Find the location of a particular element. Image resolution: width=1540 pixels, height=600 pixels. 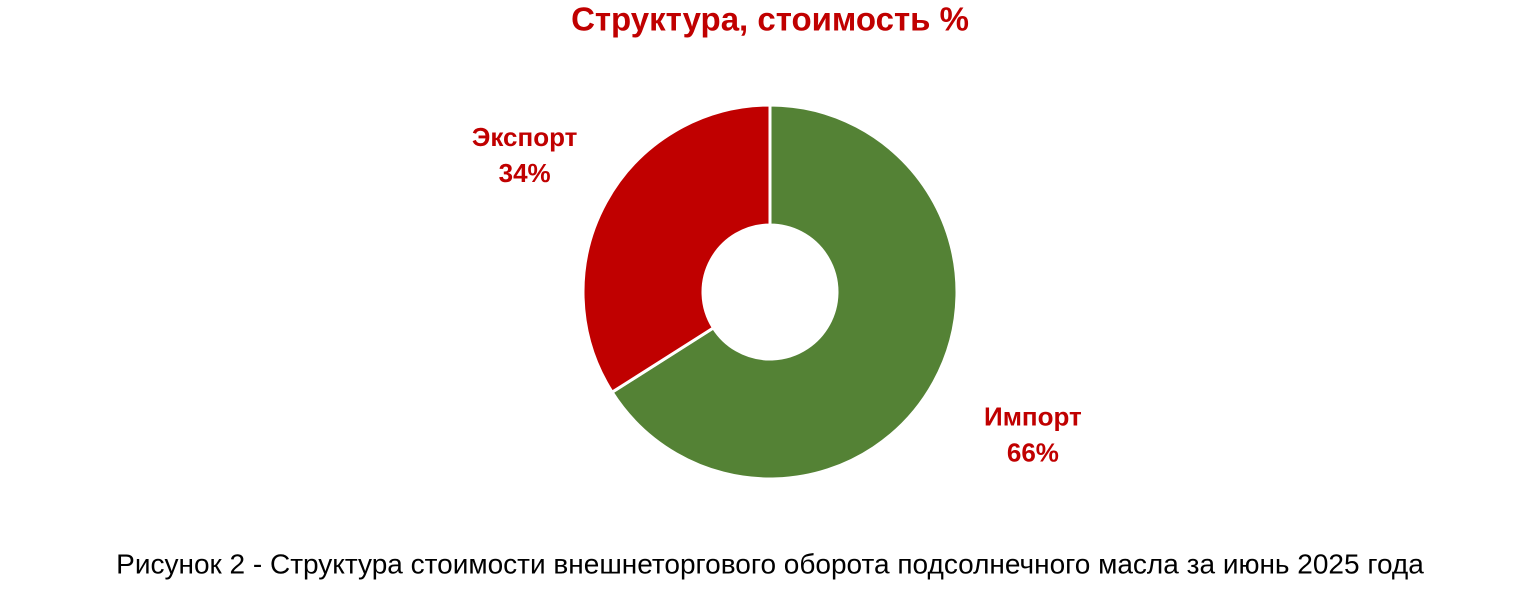

slice-label: Экспорт is located at coordinates (525, 137).